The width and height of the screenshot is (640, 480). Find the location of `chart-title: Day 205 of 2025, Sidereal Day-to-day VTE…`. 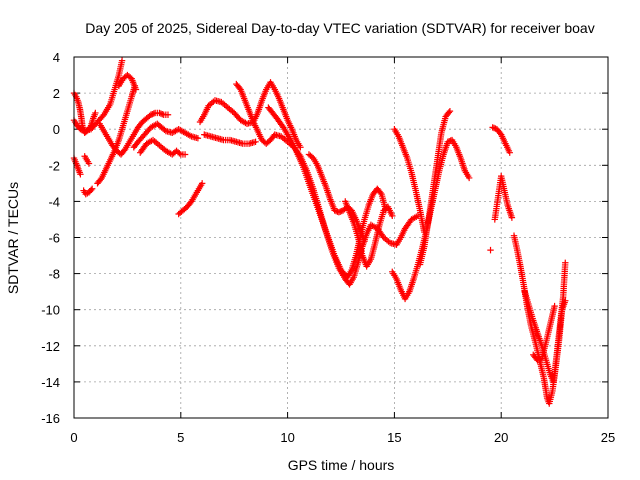

chart-title: Day 205 of 2025, Sidereal Day-to-day VTE… is located at coordinates (339, 28).